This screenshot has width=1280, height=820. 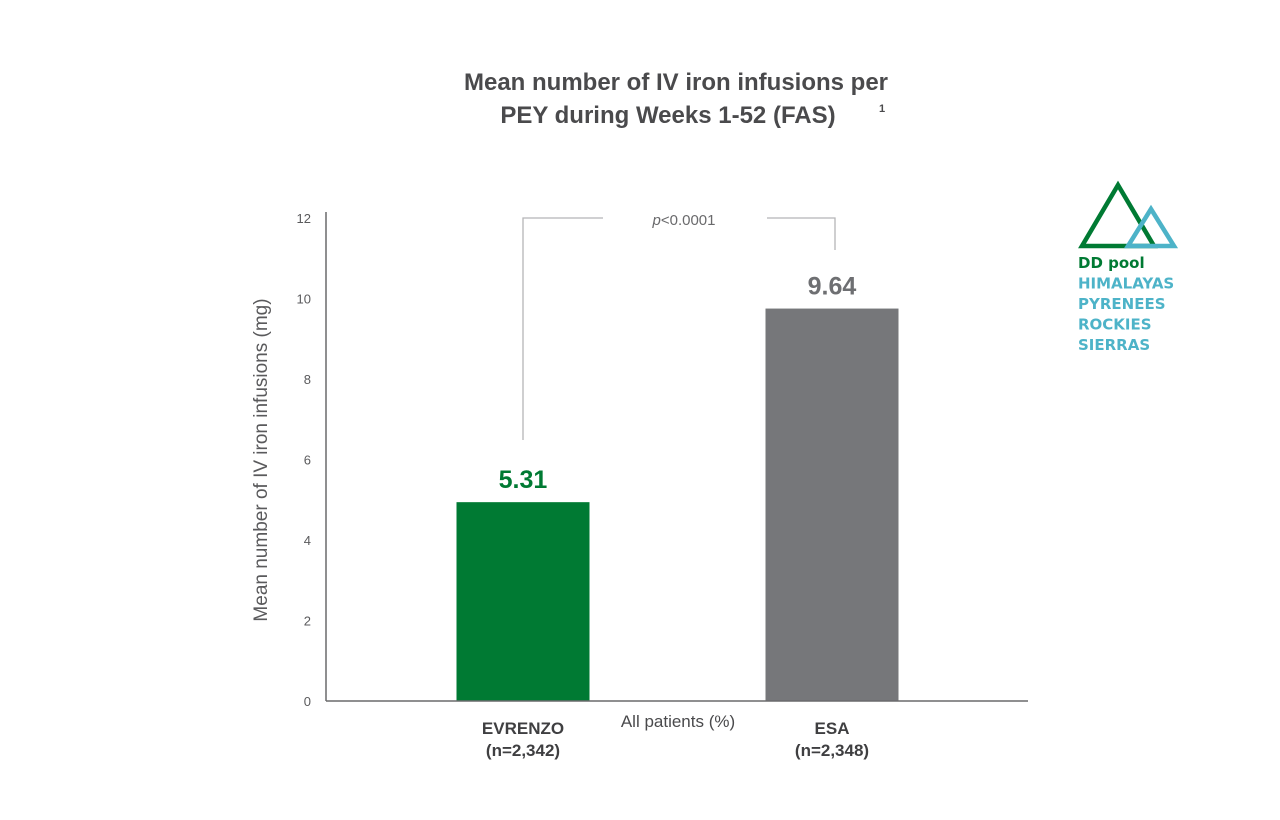 I want to click on y-tick-label: 10, so click(x=304, y=299).